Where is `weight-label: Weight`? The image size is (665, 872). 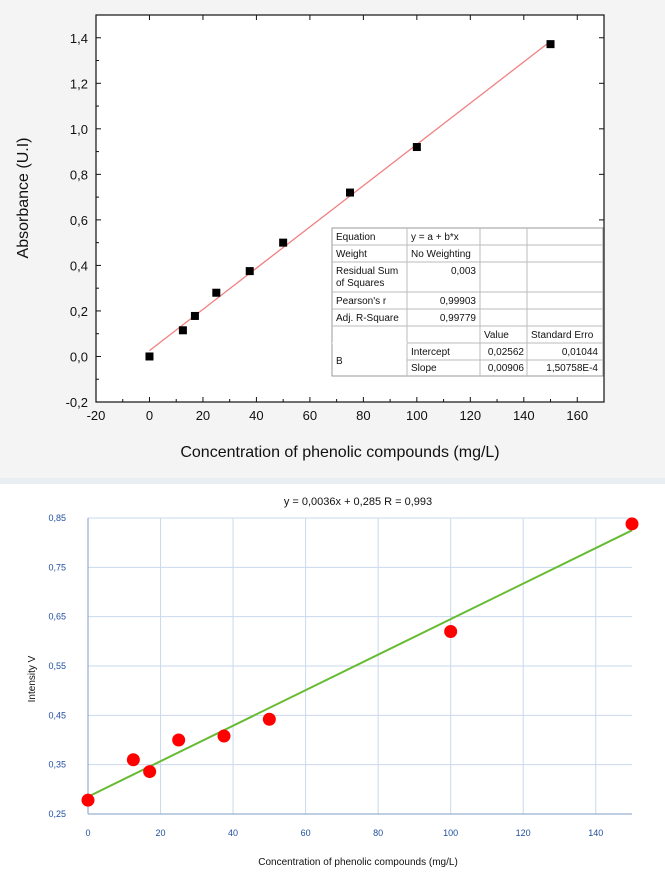
weight-label: Weight is located at coordinates (351, 254).